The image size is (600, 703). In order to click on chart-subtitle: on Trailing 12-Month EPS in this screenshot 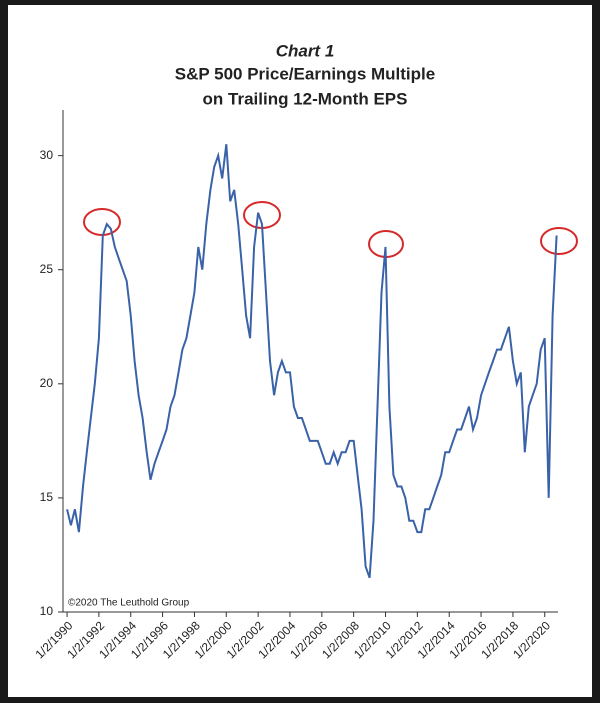, I will do `click(305, 98)`.